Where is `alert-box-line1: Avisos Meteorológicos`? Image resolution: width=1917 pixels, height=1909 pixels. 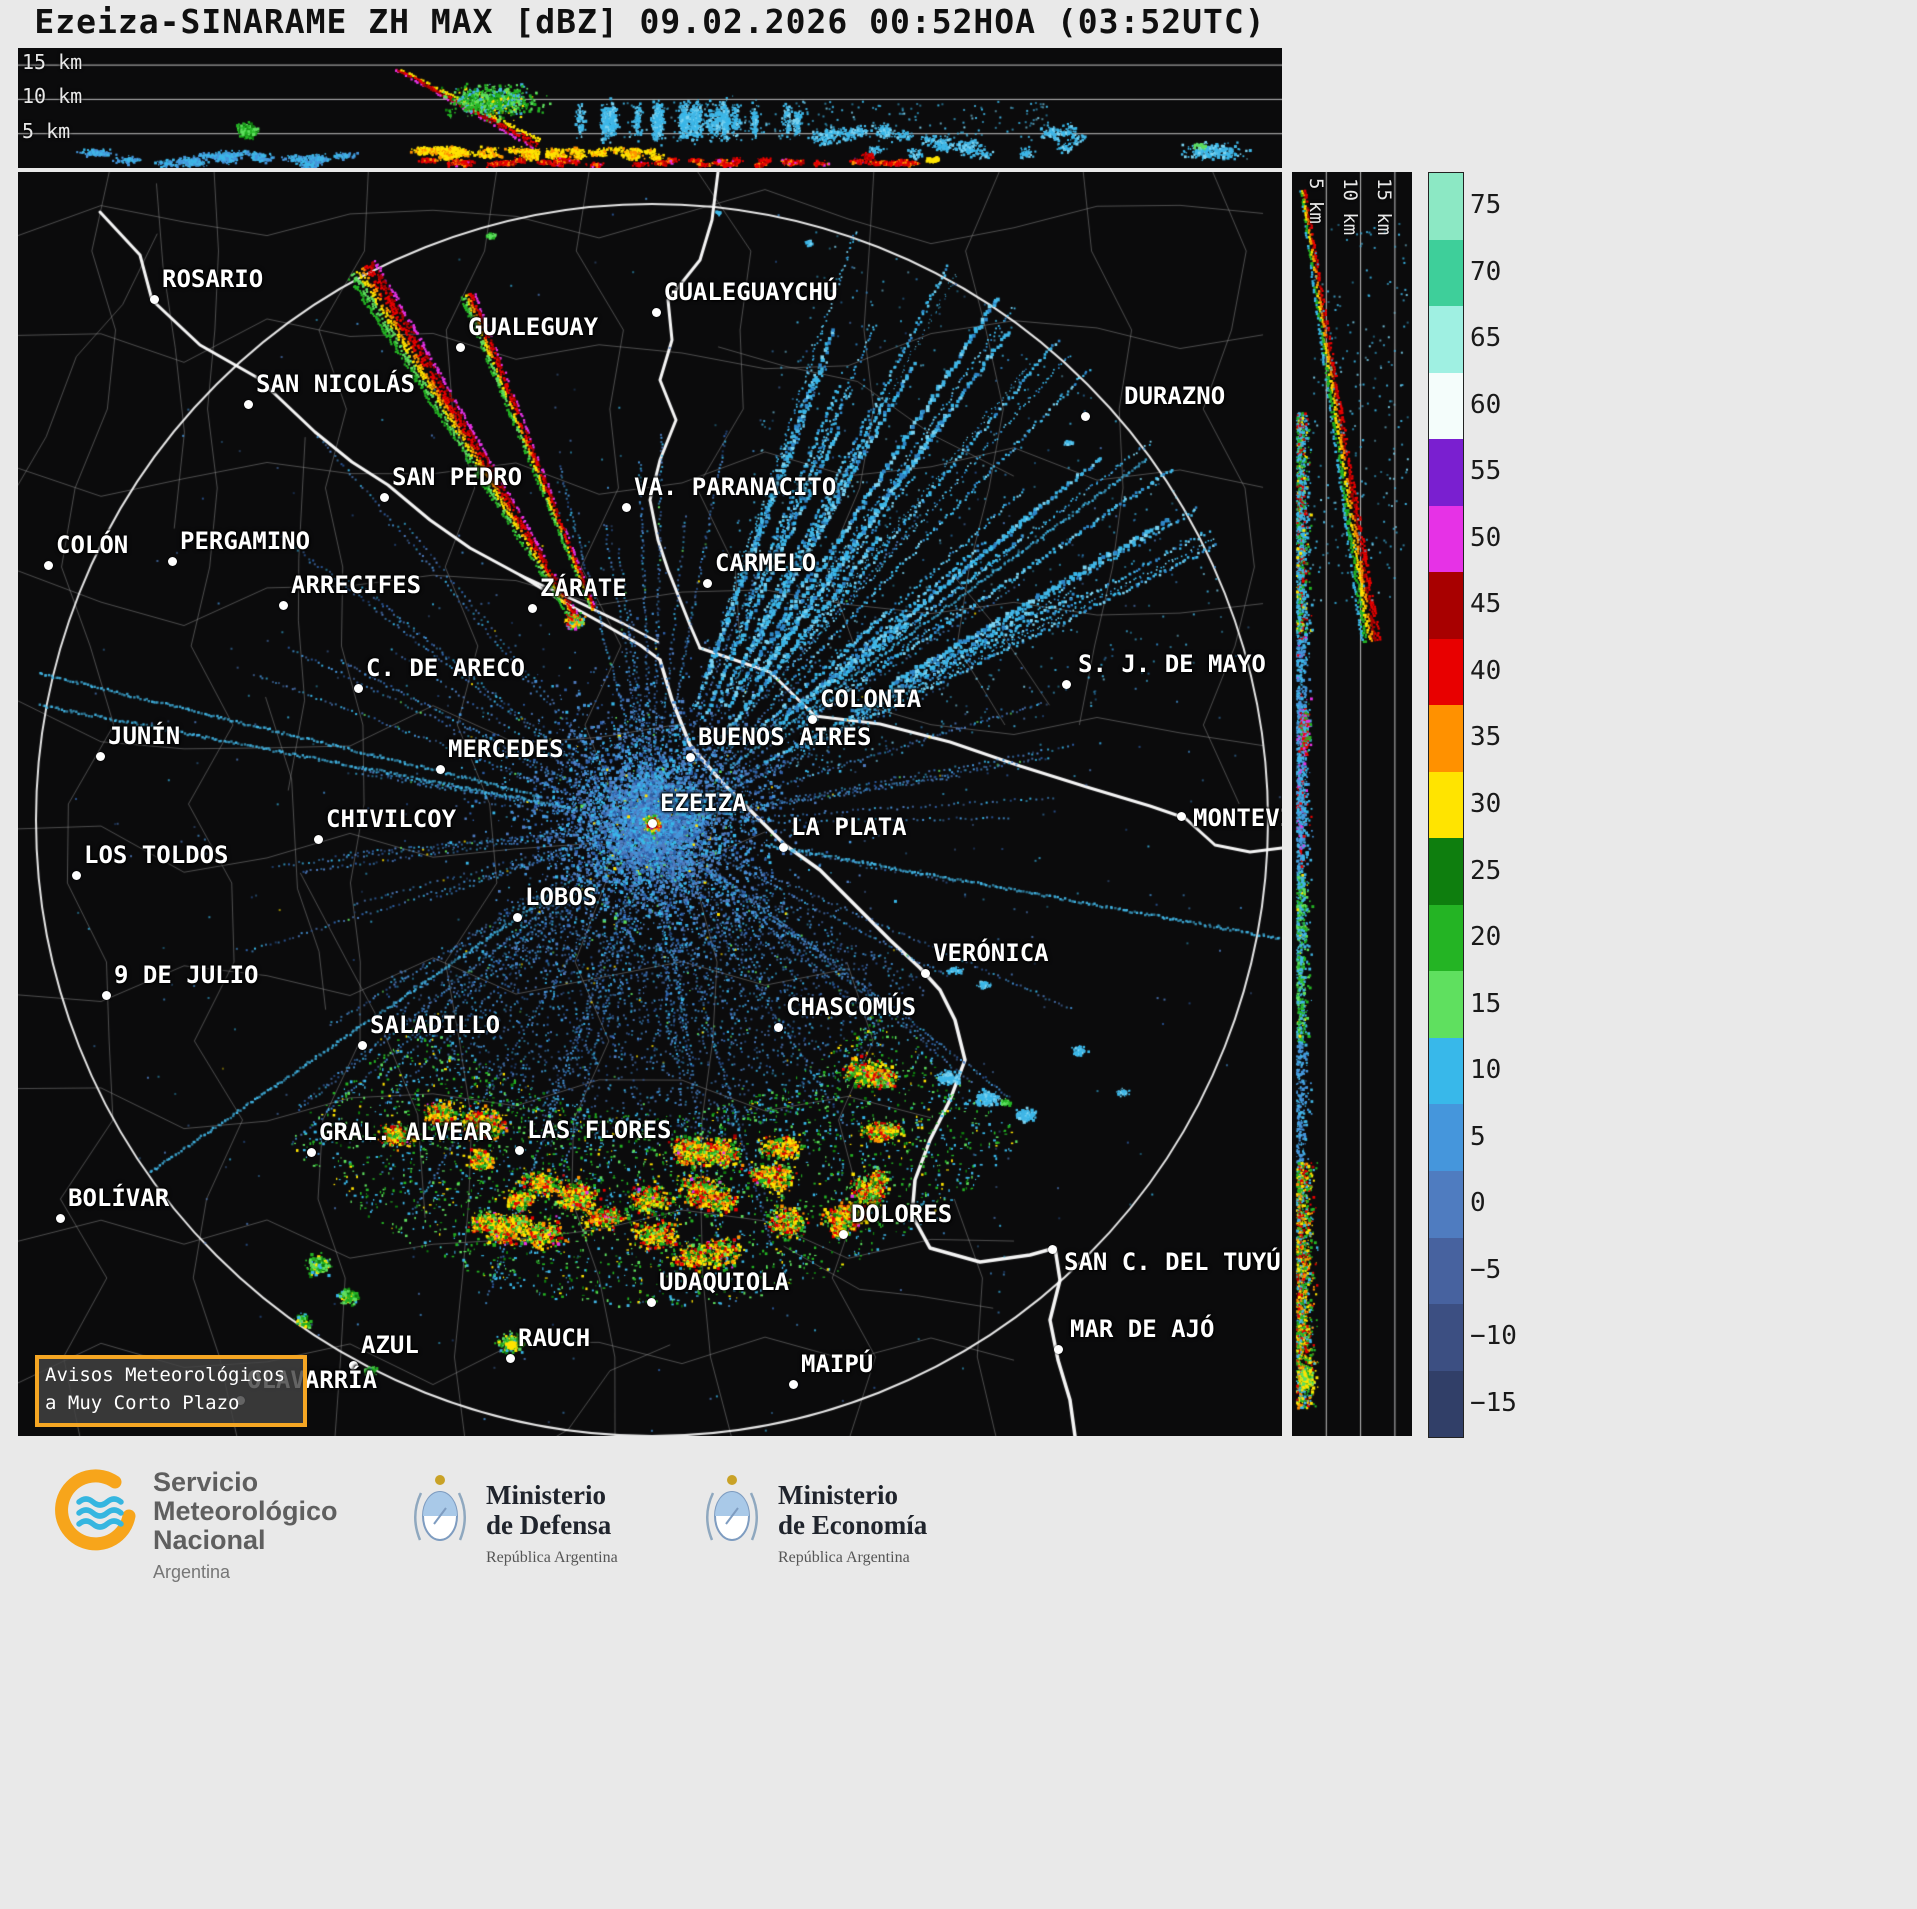
alert-box-line1: Avisos Meteorológicos is located at coordinates (165, 1375).